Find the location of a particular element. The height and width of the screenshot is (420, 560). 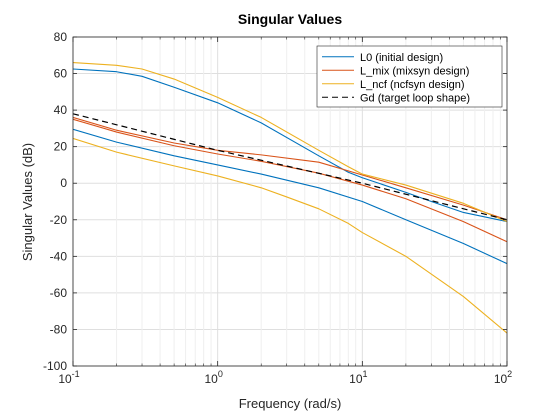

y-tick-label: 20 is located at coordinates (61, 147).